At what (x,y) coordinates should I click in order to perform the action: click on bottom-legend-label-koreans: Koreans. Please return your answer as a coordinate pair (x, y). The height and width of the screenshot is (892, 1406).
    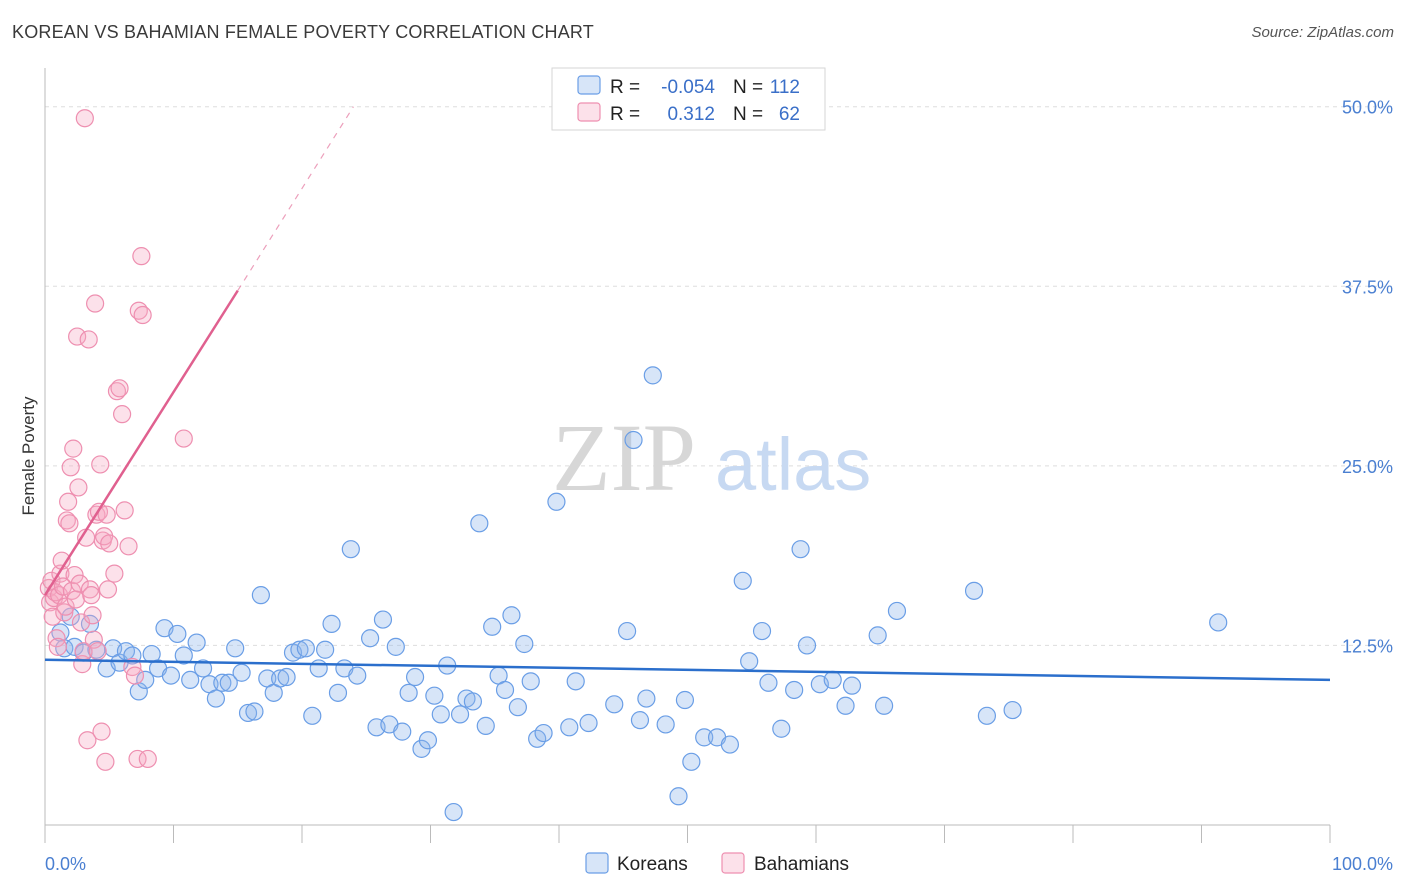
    Looking at the image, I should click on (652, 864).